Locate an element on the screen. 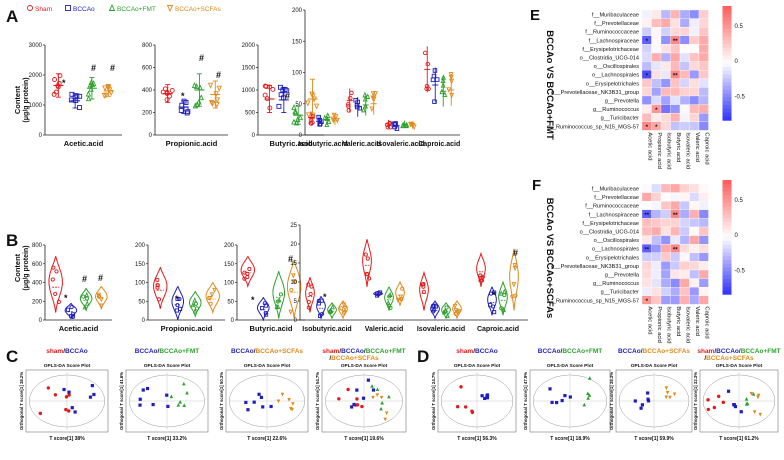 The image size is (784, 460). plot-frame is located at coordinates (167, 401).